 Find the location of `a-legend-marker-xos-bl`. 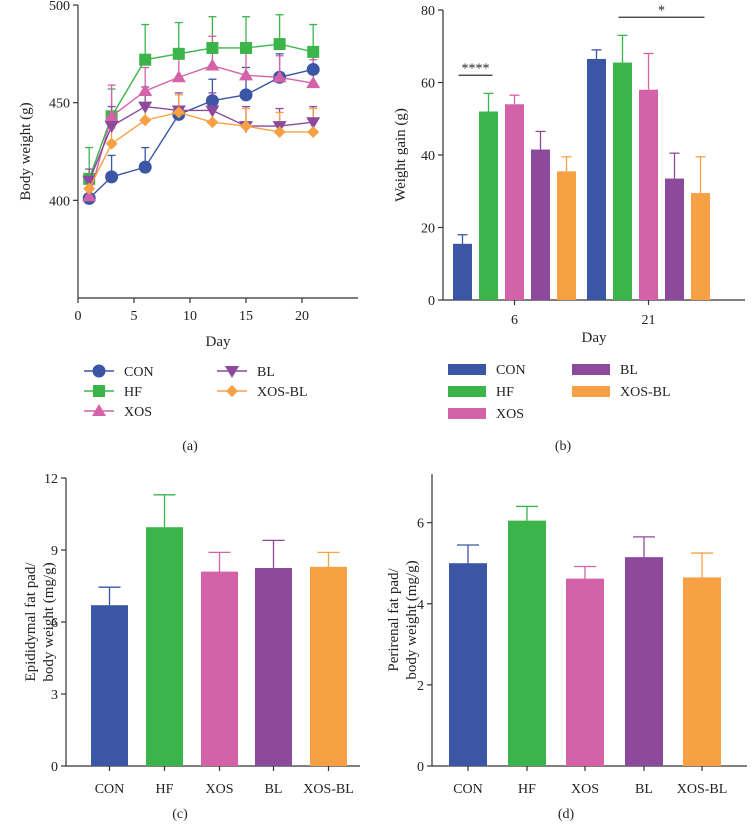

a-legend-marker-xos-bl is located at coordinates (232, 391).